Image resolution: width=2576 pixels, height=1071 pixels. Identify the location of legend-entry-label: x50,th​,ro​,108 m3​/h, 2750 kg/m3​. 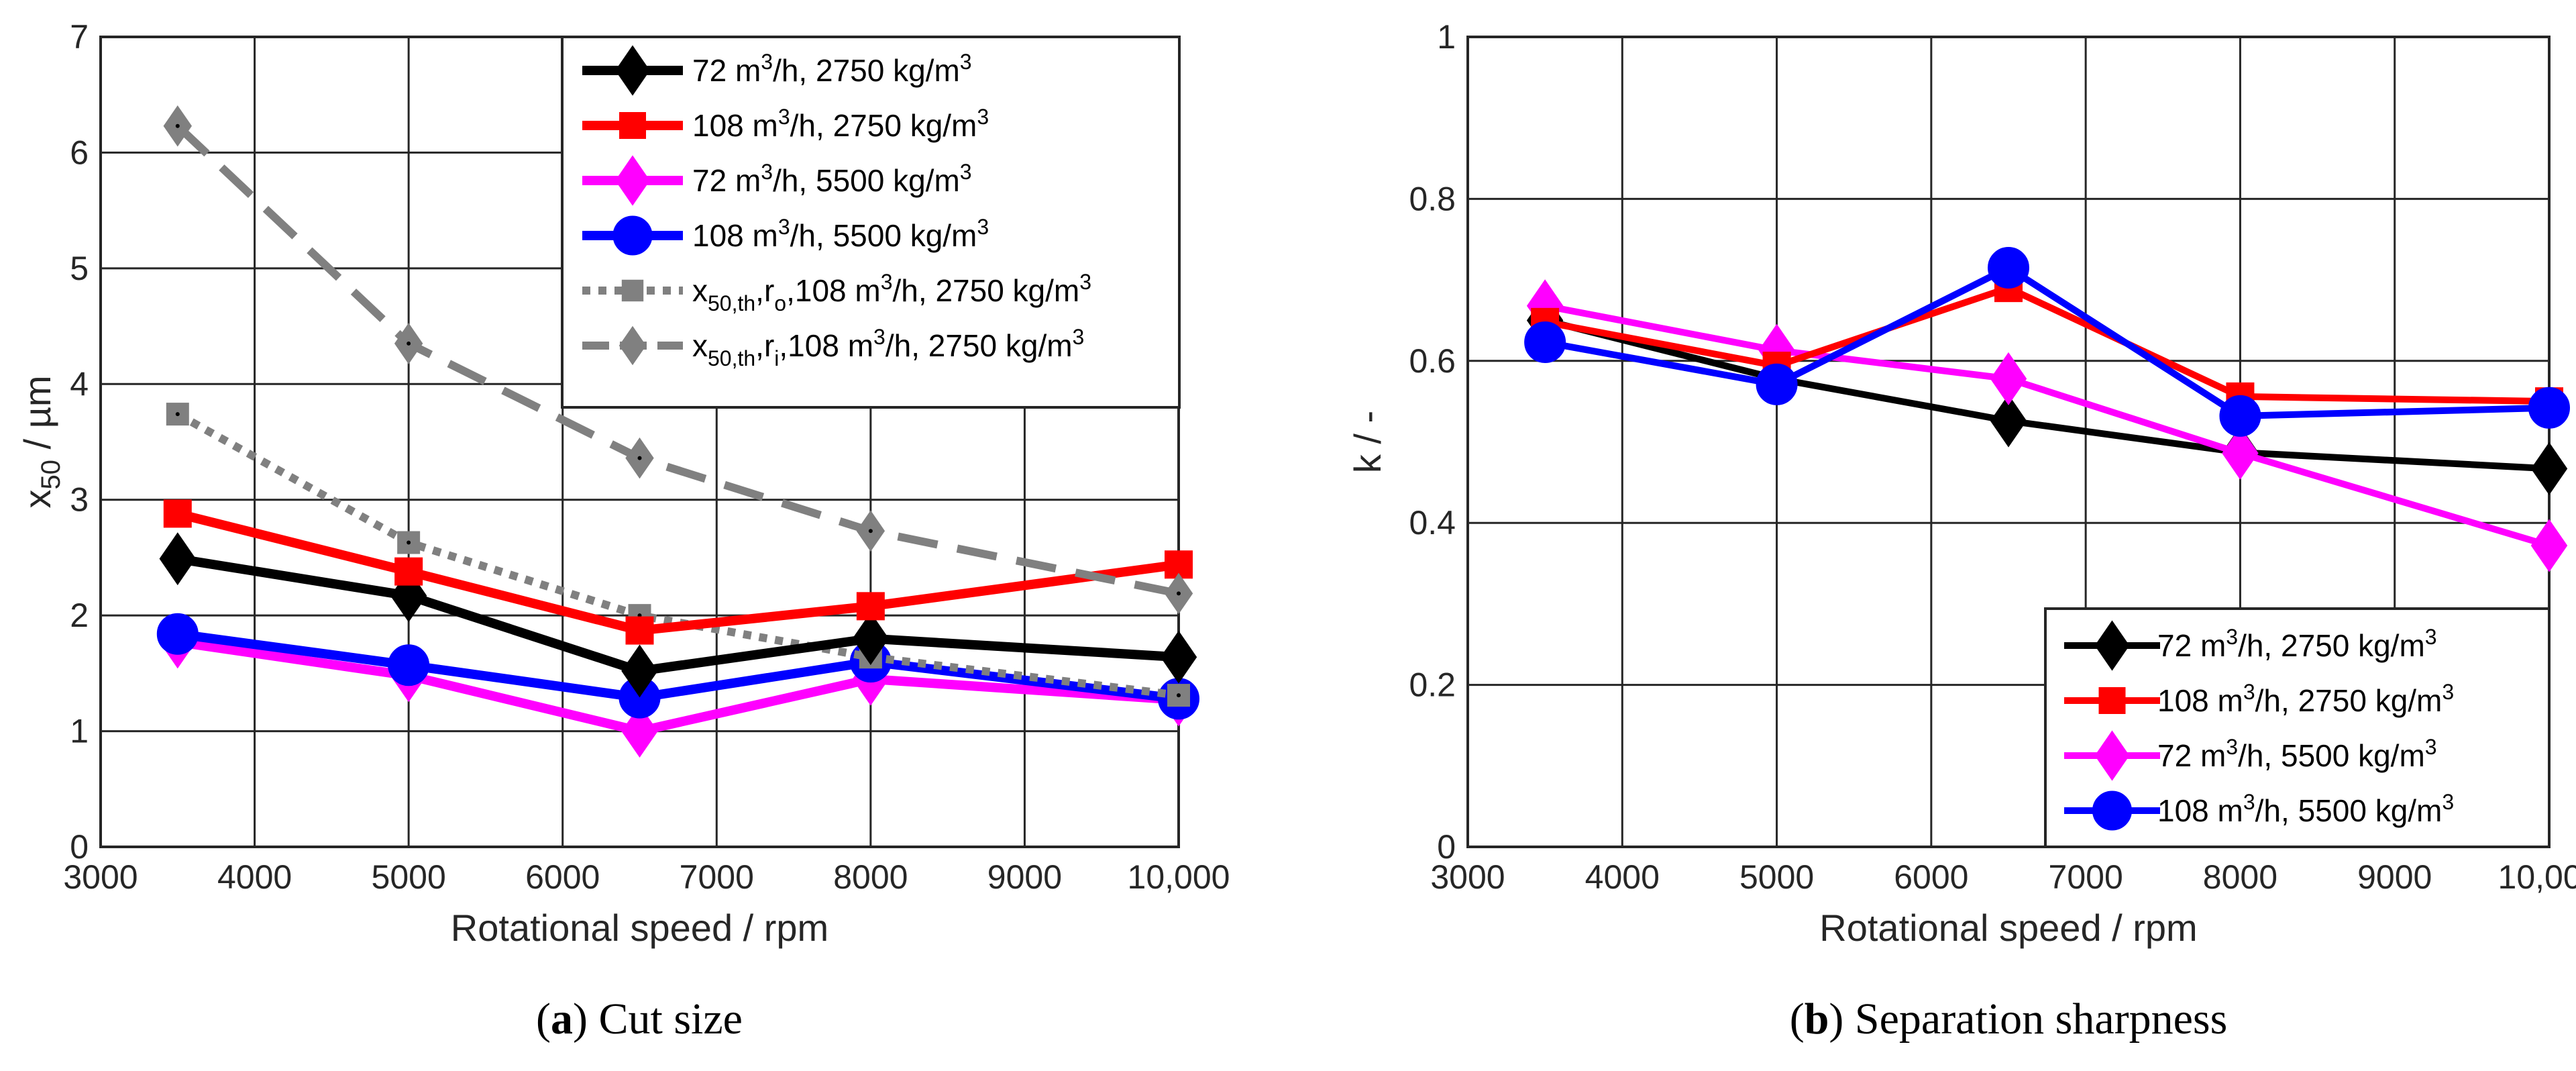
(891, 292).